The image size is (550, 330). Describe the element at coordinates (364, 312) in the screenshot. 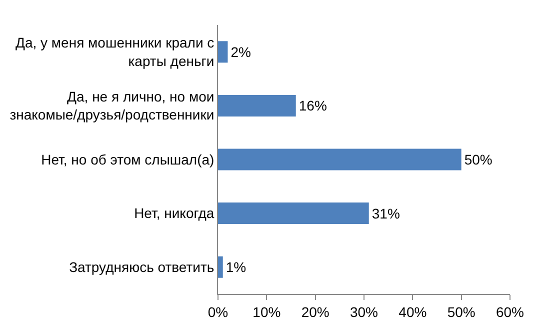

I see `x-tick-label: 30%` at that location.